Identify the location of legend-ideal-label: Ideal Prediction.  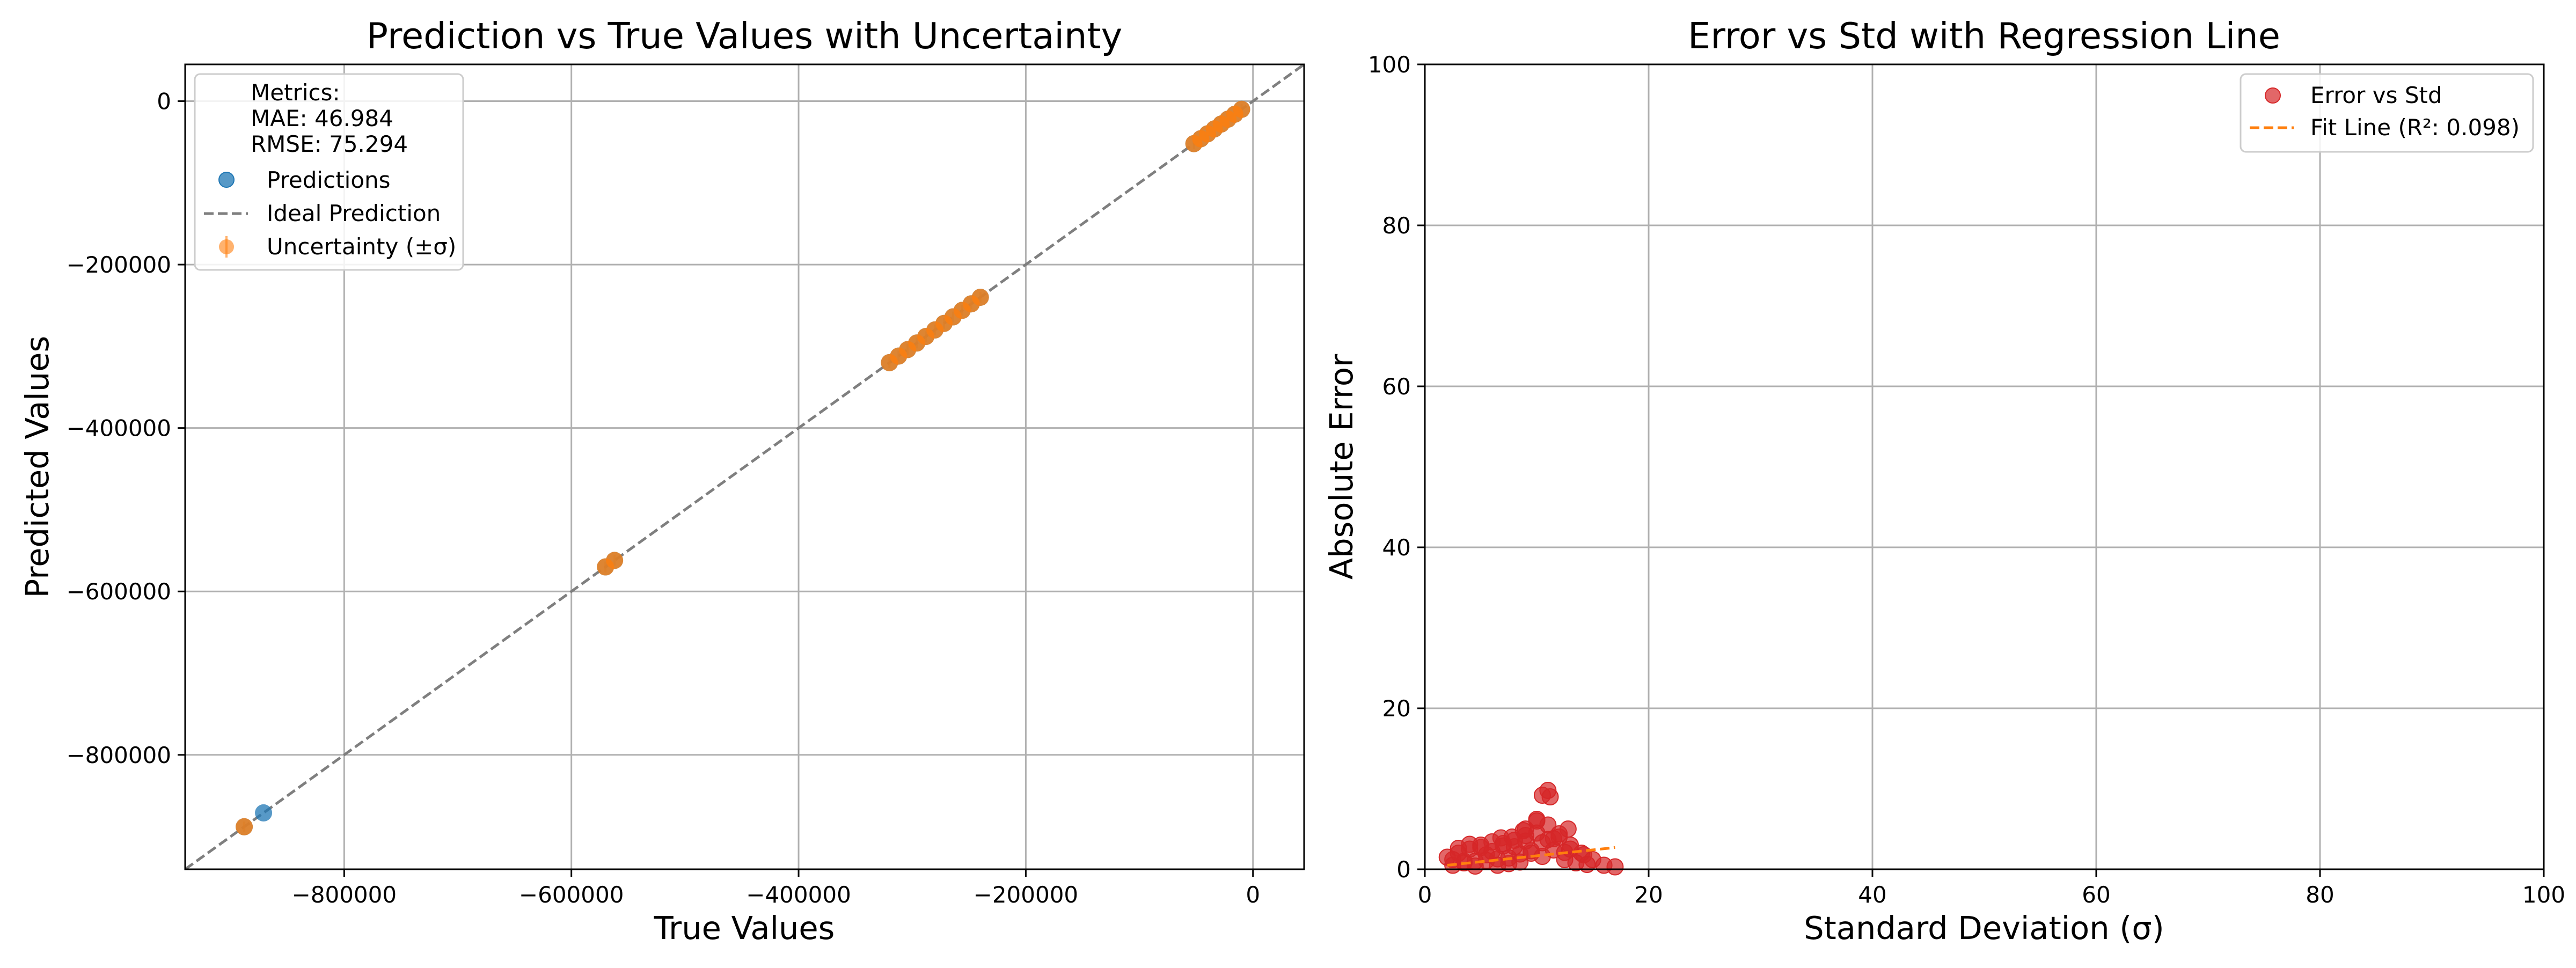
(354, 213).